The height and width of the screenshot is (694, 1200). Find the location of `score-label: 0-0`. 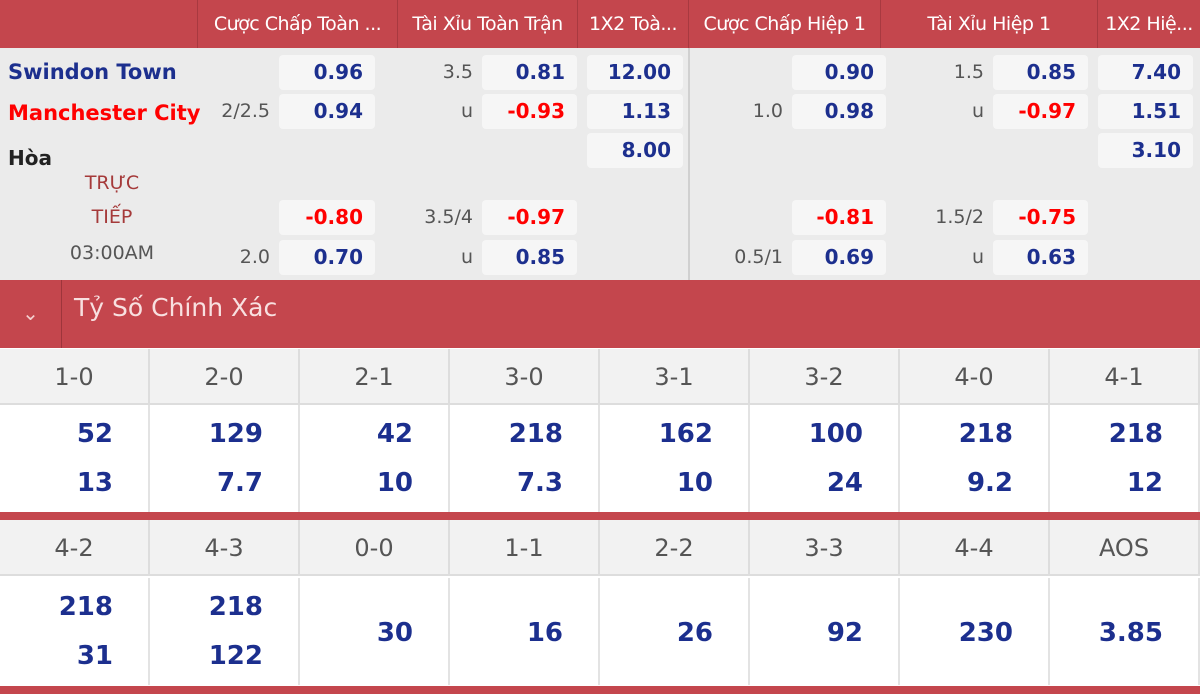

score-label: 0-0 is located at coordinates (375, 548).